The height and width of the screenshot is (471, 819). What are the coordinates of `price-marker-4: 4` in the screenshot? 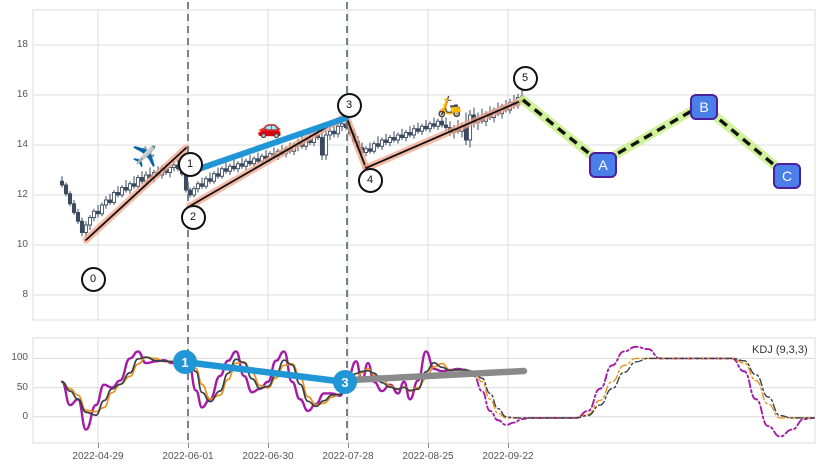 It's located at (370, 180).